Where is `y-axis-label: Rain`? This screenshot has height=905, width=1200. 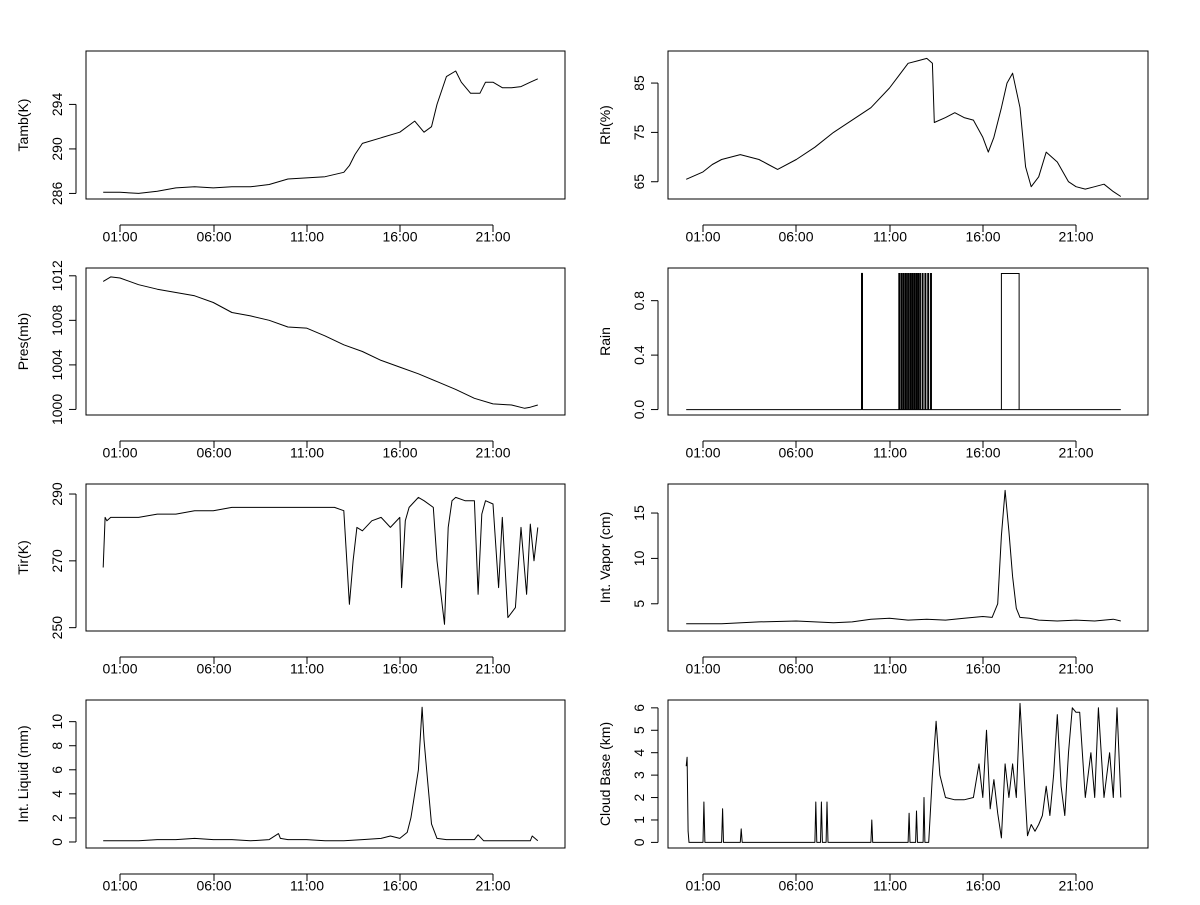 y-axis-label: Rain is located at coordinates (605, 341).